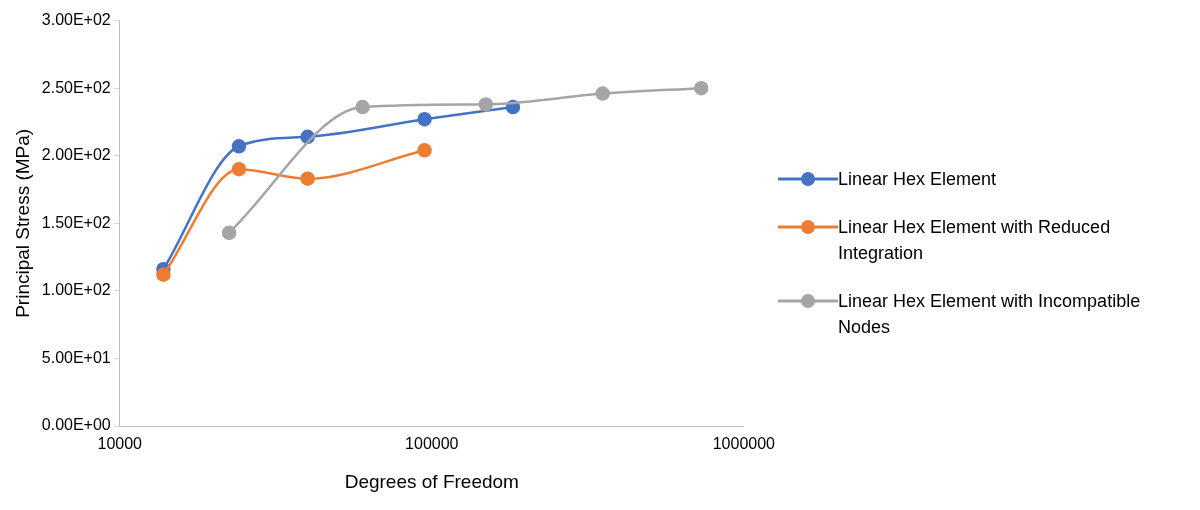 The height and width of the screenshot is (510, 1200). I want to click on y-tick-label: 1.00E+02, so click(76, 290).